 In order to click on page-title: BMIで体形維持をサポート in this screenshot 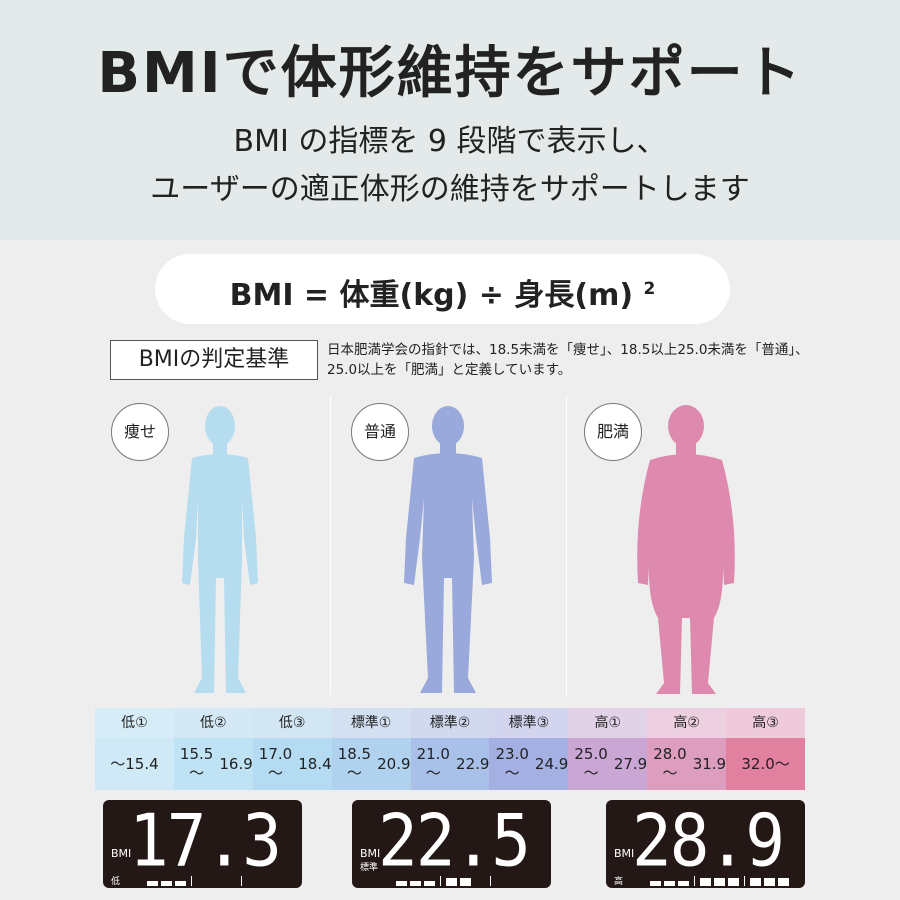, I will do `click(450, 73)`.